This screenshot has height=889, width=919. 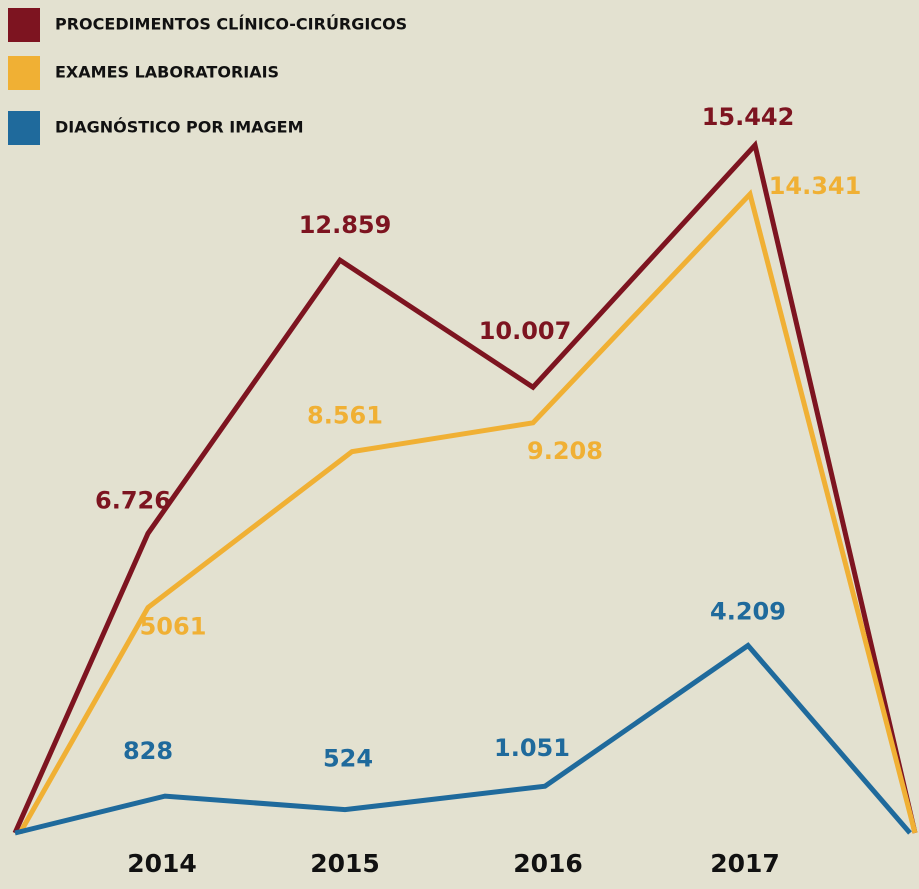 I want to click on value-label: 524, so click(x=348, y=759).